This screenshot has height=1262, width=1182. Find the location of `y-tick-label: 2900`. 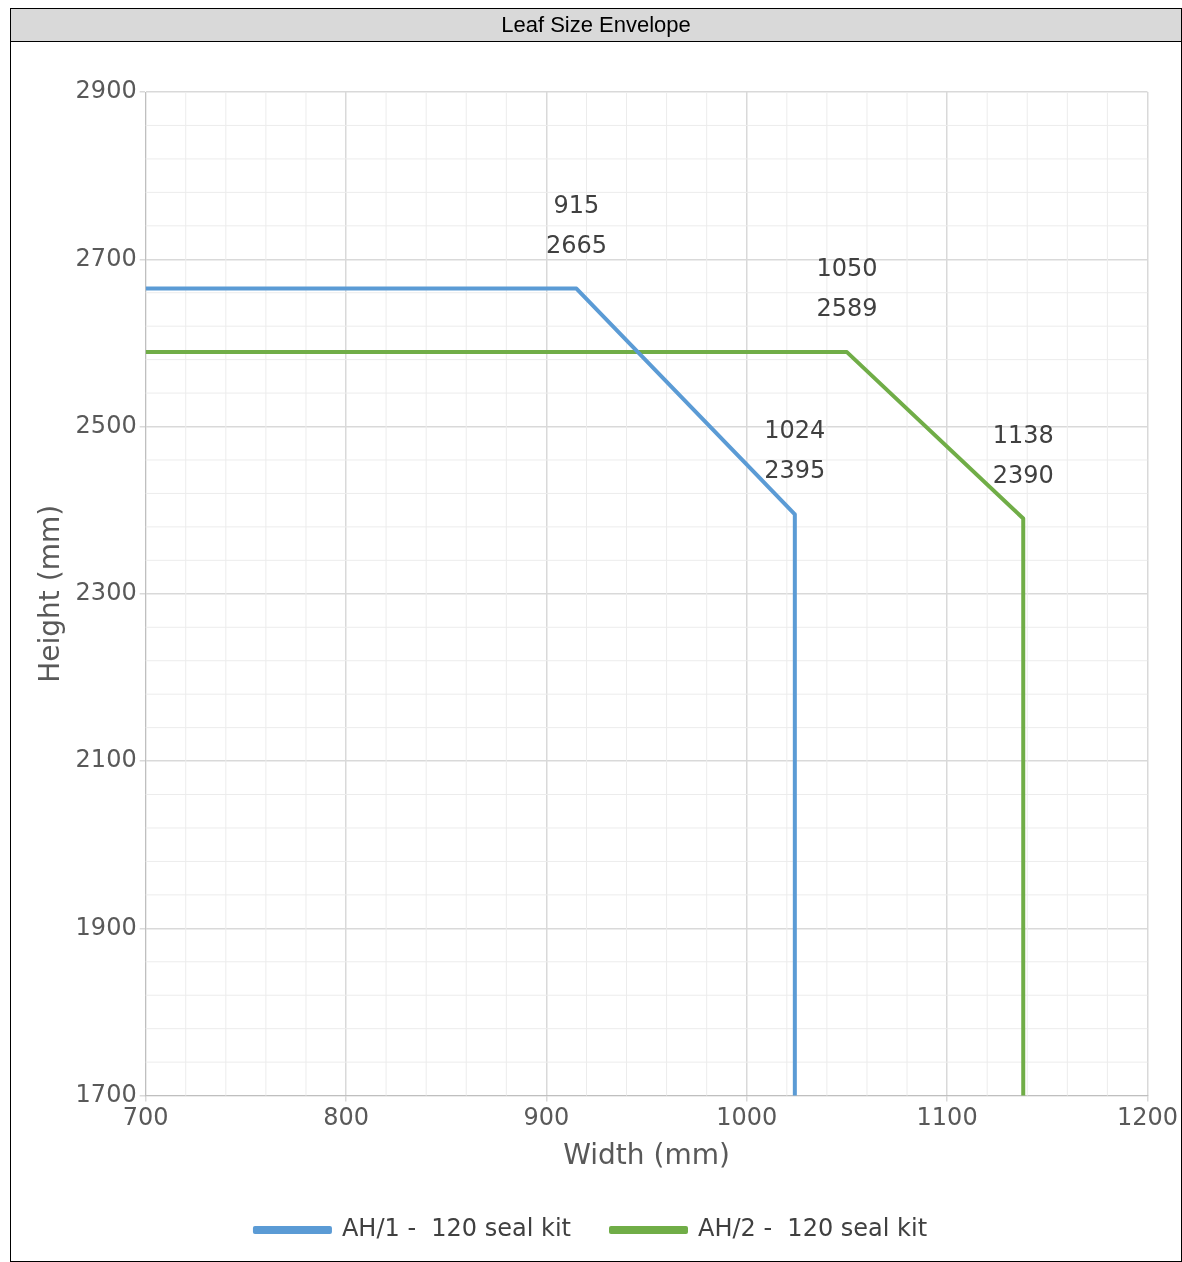

y-tick-label: 2900 is located at coordinates (106, 90).